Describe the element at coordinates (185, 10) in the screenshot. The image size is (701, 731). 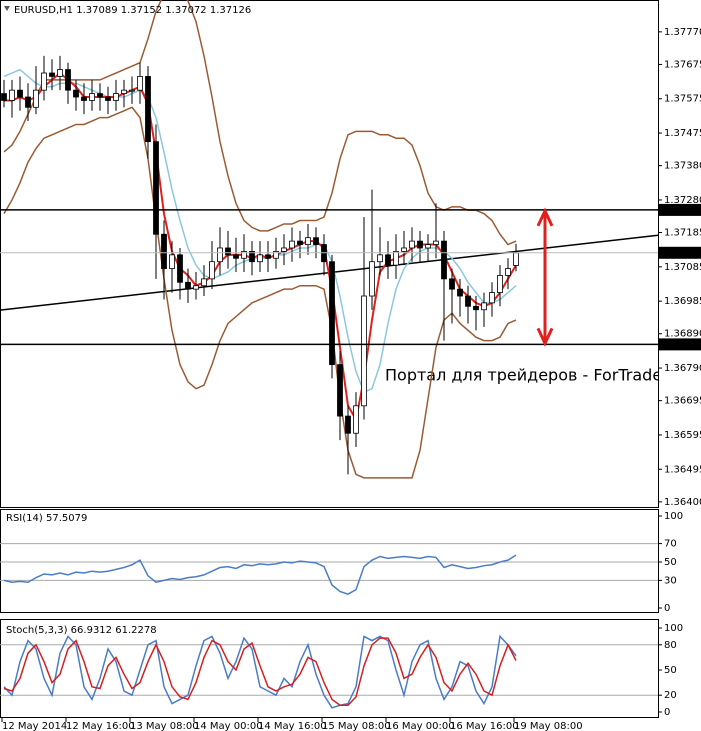
I see `low-value: 1.37072` at that location.